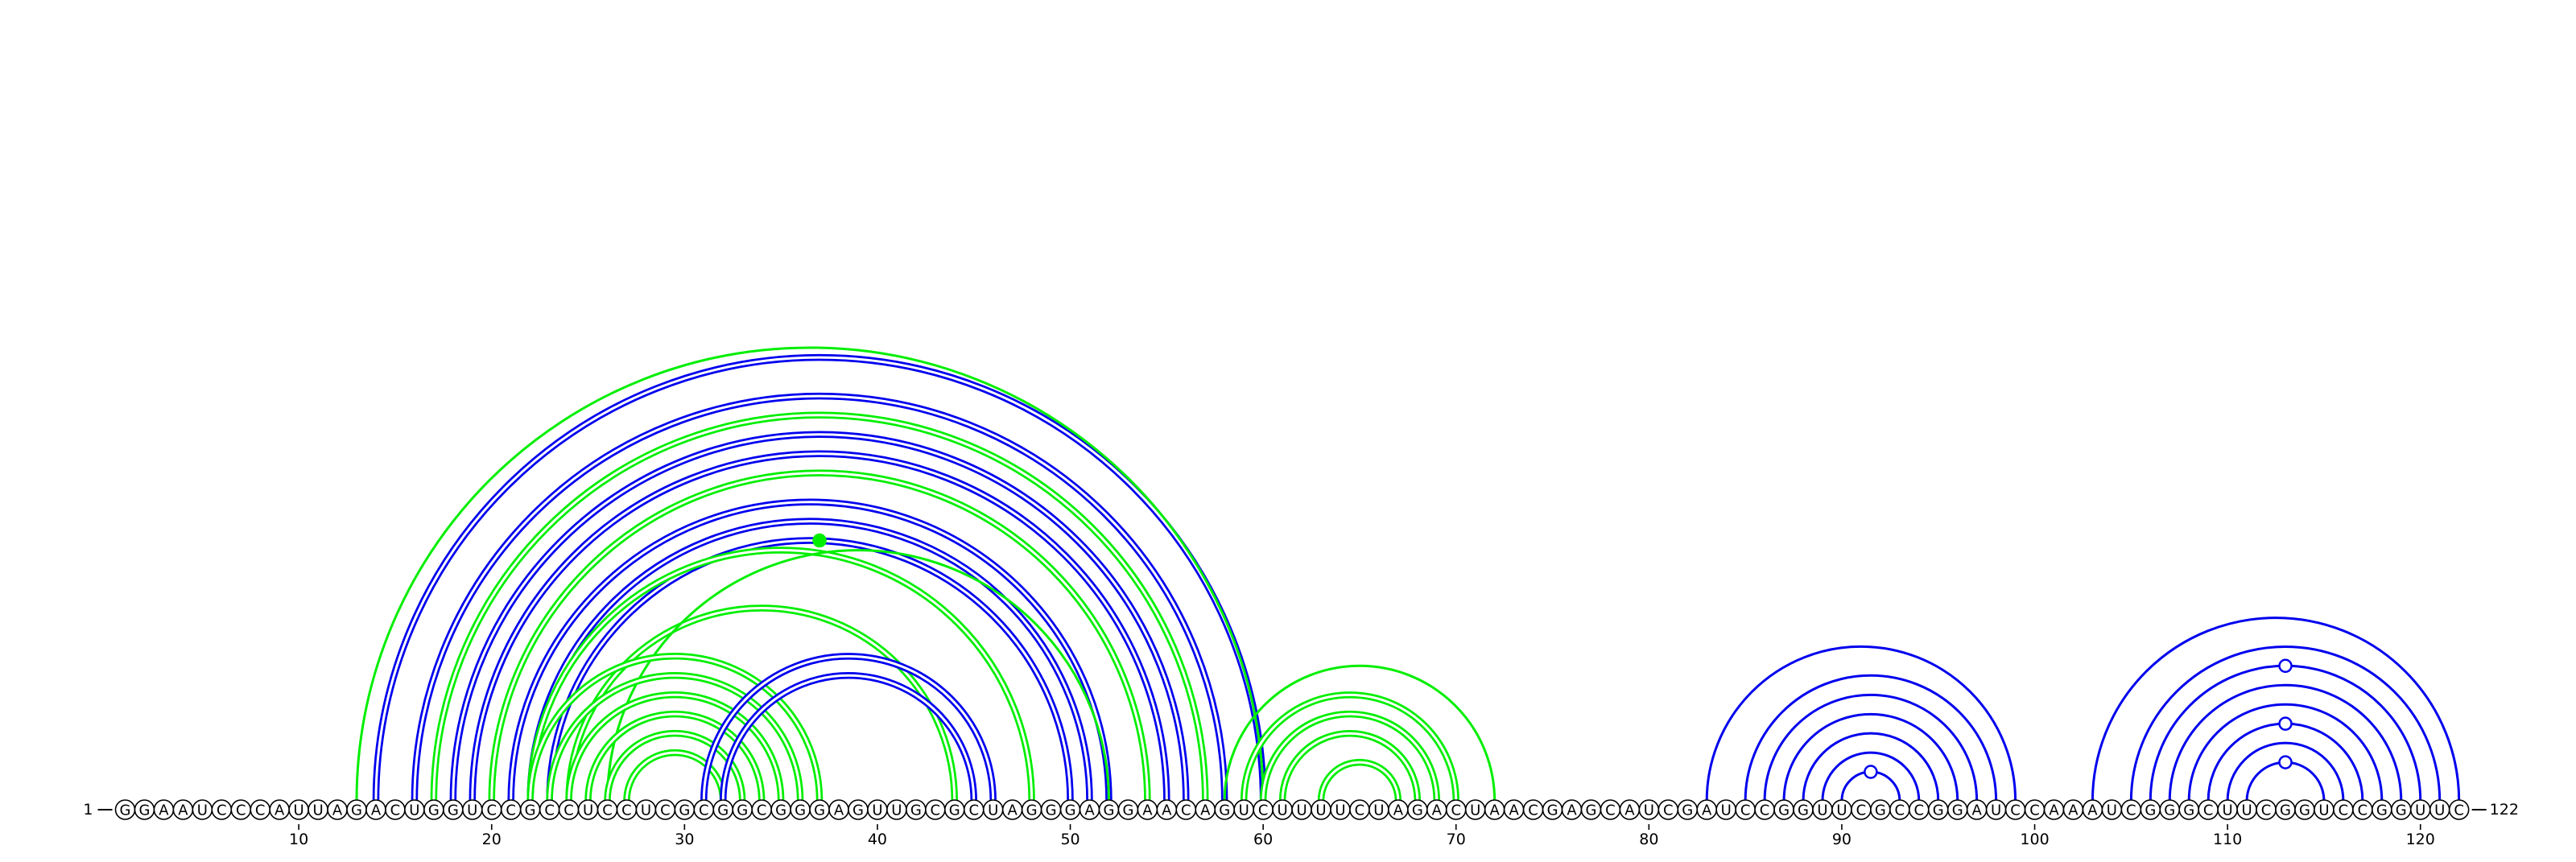 The image size is (2576, 862). Describe the element at coordinates (2504, 810) in the screenshot. I see `sequence-end-label: 122` at that location.